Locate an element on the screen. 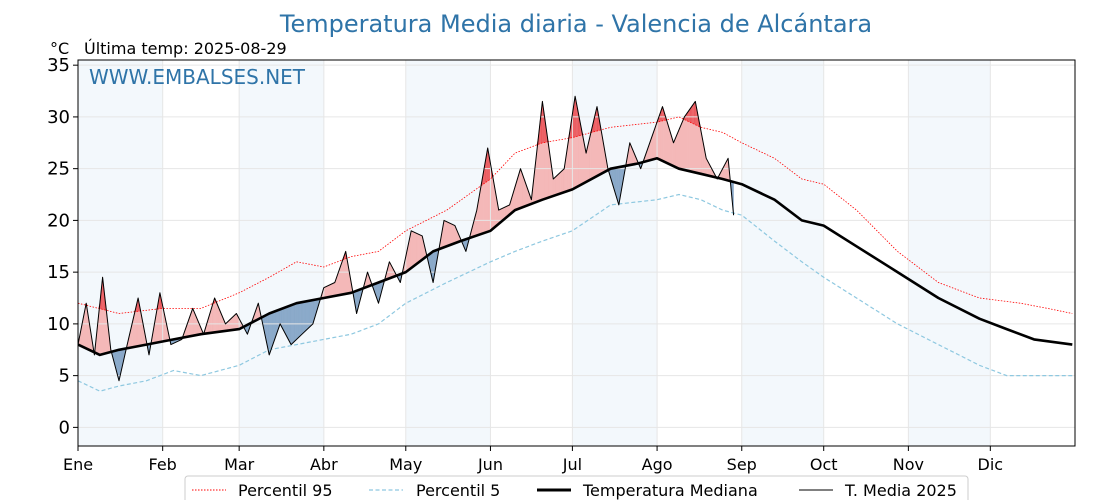 Image resolution: width=1120 pixels, height=500 pixels. month-band-ene is located at coordinates (120, 253).